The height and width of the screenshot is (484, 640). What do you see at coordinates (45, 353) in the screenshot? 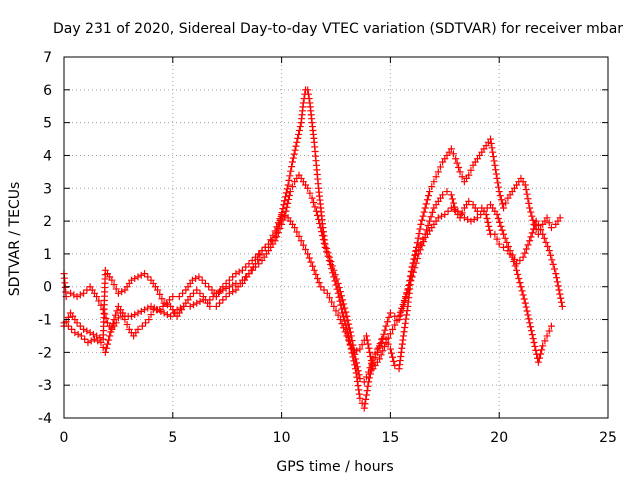
I see `y-tick-label: -2` at bounding box center [45, 353].